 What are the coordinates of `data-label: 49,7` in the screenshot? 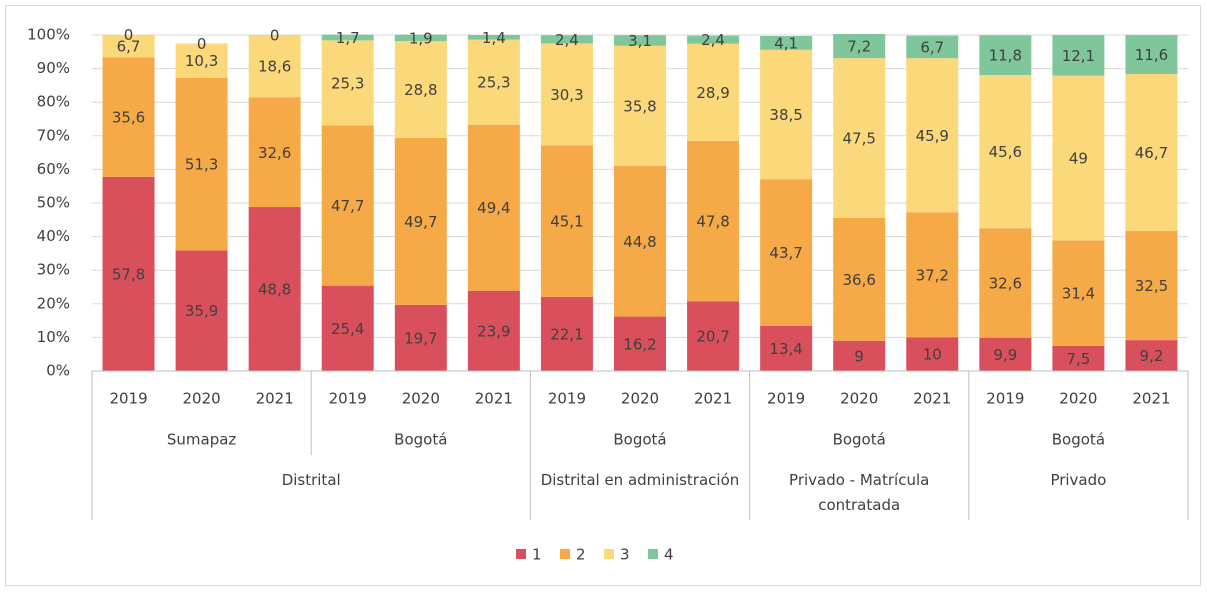 It's located at (420, 222).